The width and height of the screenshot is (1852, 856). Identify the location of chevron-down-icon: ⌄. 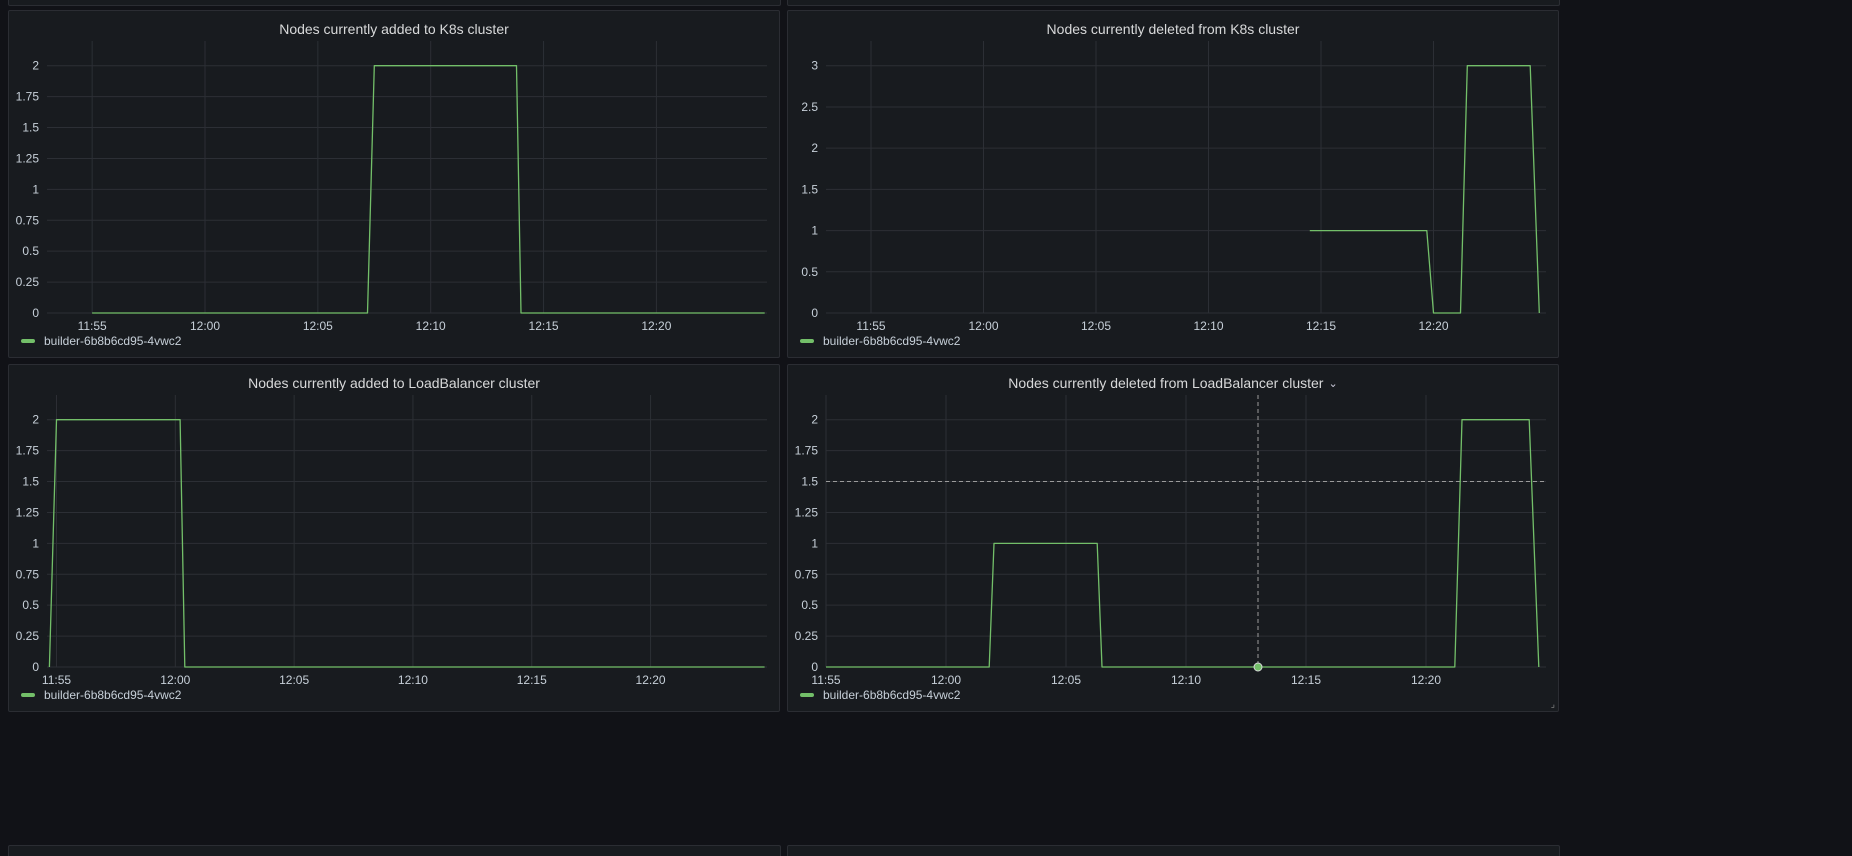
(1333, 384).